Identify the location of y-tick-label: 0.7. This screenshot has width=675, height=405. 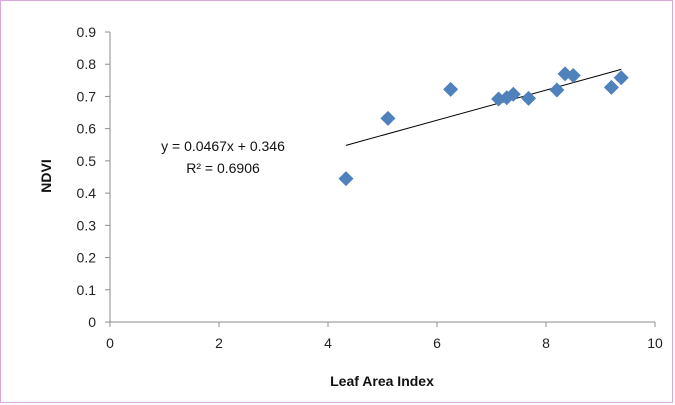
(87, 96).